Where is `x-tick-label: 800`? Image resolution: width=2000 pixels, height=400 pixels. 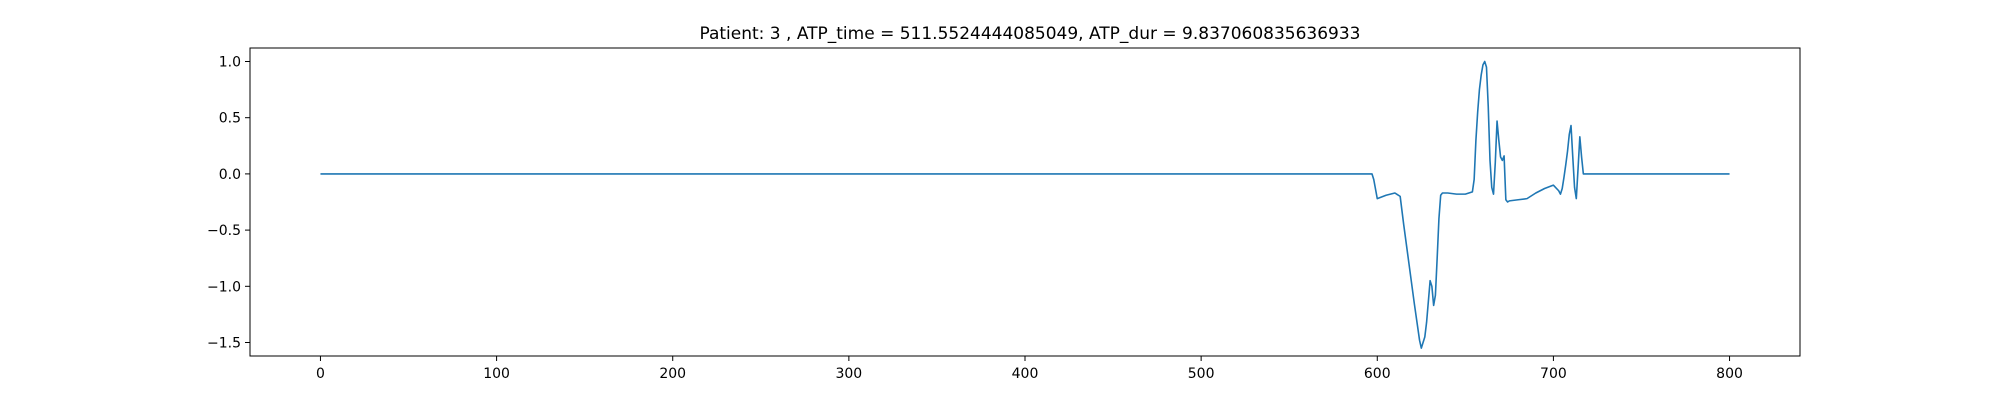 x-tick-label: 800 is located at coordinates (1729, 374).